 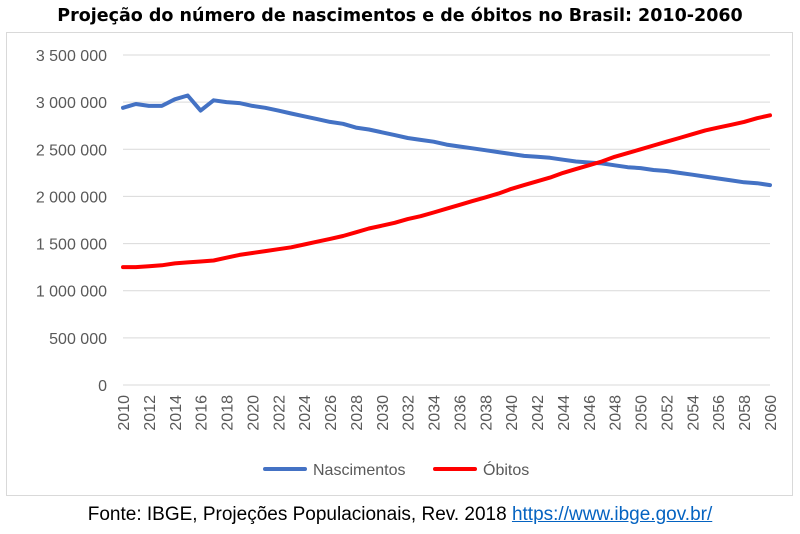 I want to click on legend: Nascimentos Óbitos, so click(x=396, y=469).